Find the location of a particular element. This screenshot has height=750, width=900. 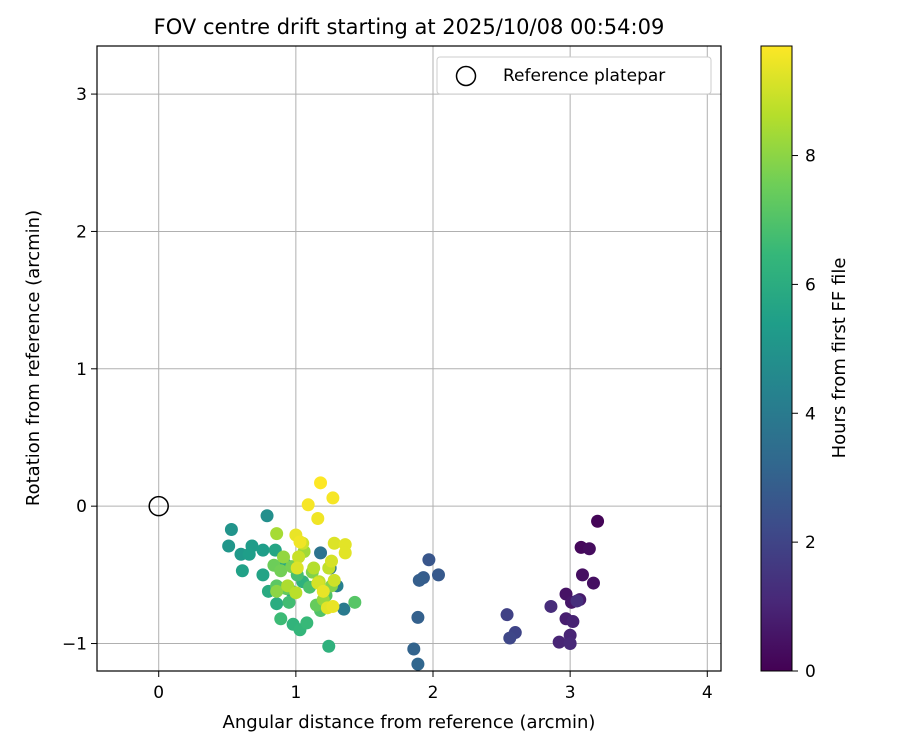

legend-box is located at coordinates (574, 75).